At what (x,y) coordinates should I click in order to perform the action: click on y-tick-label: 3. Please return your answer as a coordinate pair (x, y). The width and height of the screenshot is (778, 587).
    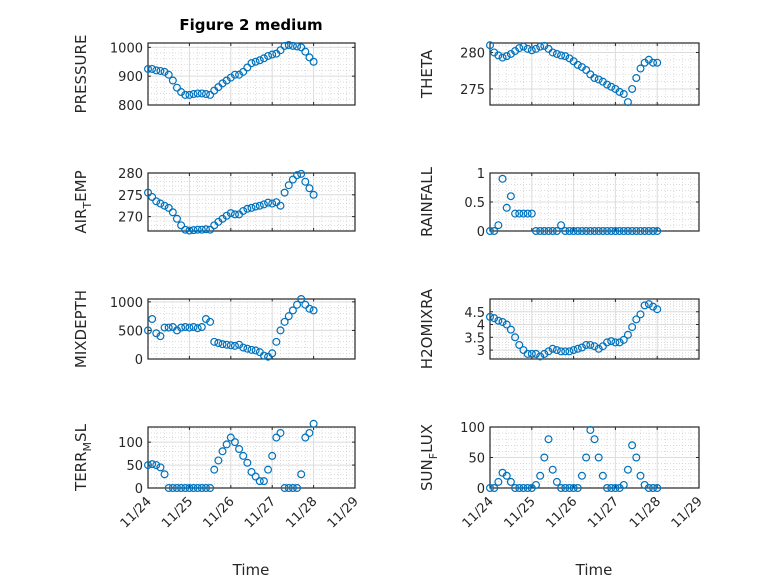
    Looking at the image, I should click on (481, 351).